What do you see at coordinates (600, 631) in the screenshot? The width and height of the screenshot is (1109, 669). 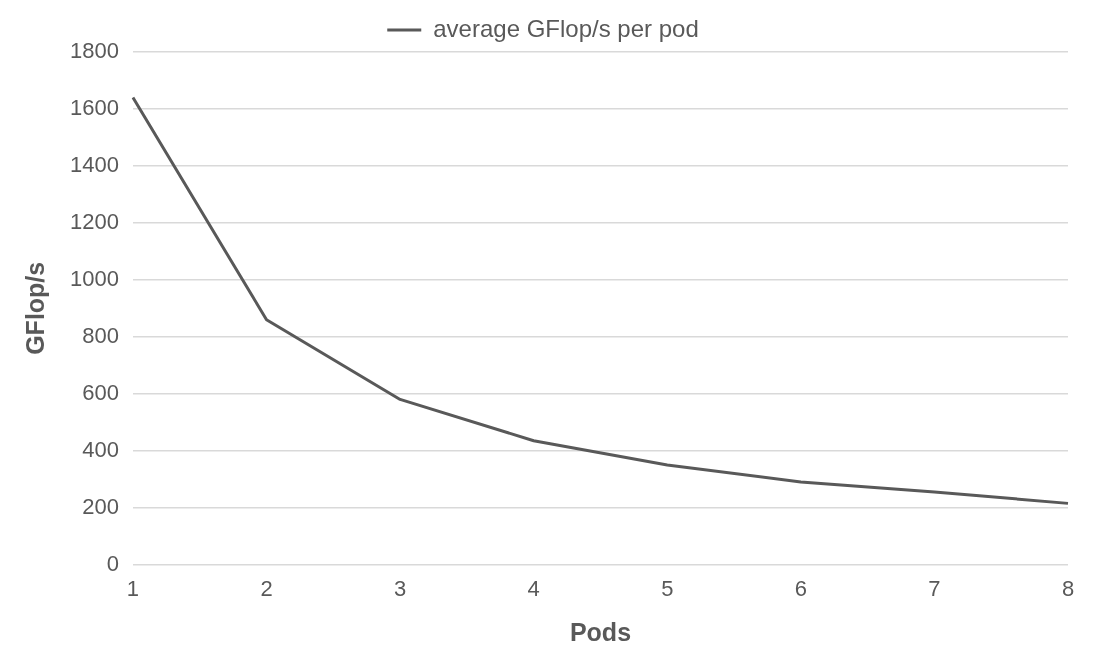 I see `x-axis-title: Pods` at bounding box center [600, 631].